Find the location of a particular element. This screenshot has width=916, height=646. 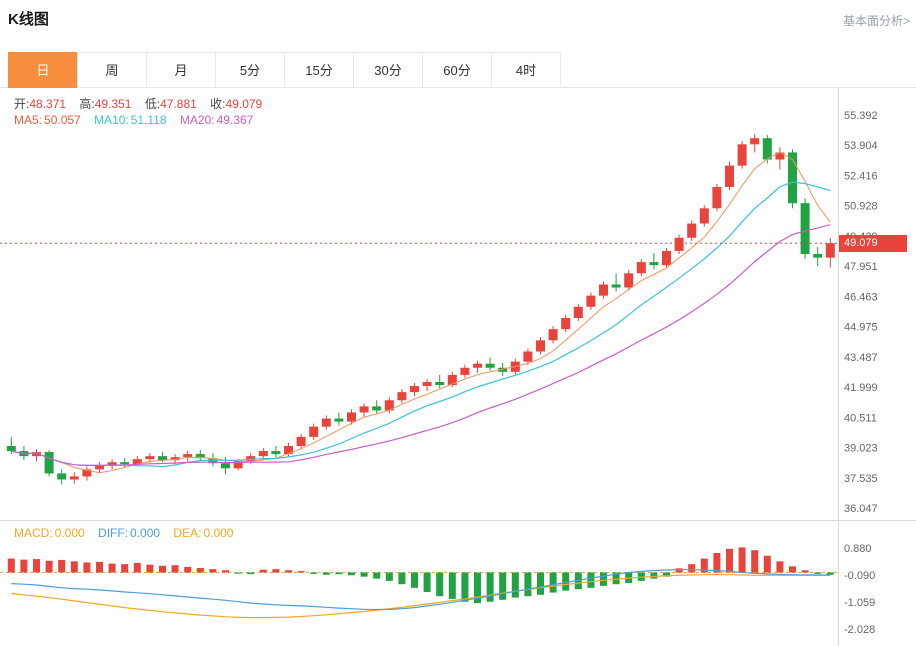

svg-text: 41.999 is located at coordinates (861, 388).